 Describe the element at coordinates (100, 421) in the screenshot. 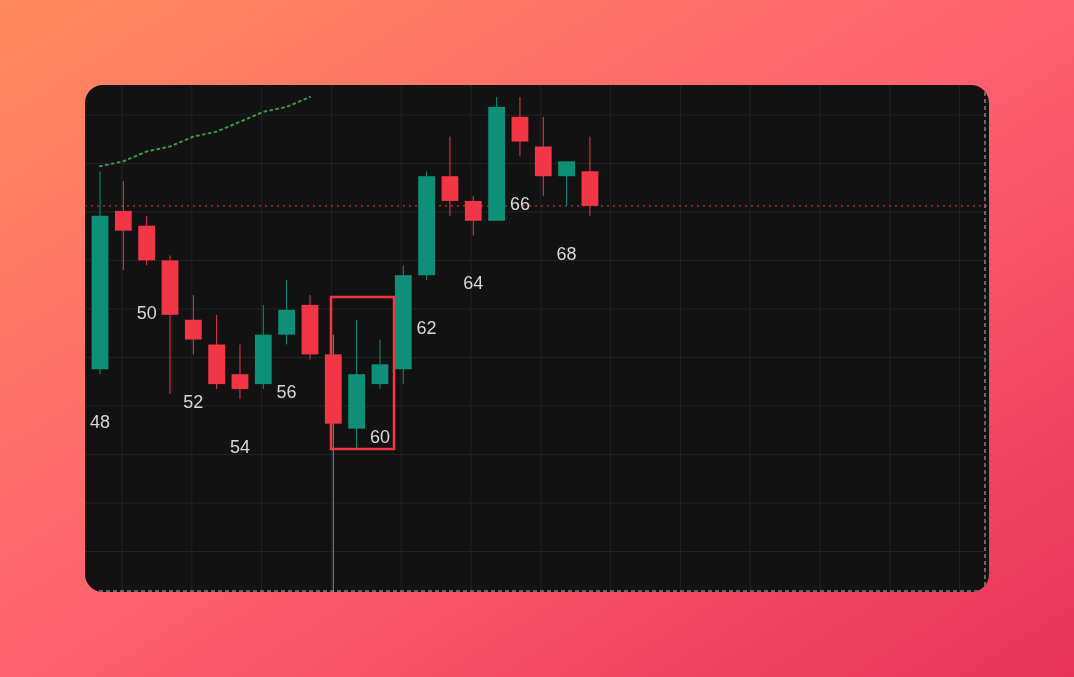

I see `x-tick-label: 48` at that location.